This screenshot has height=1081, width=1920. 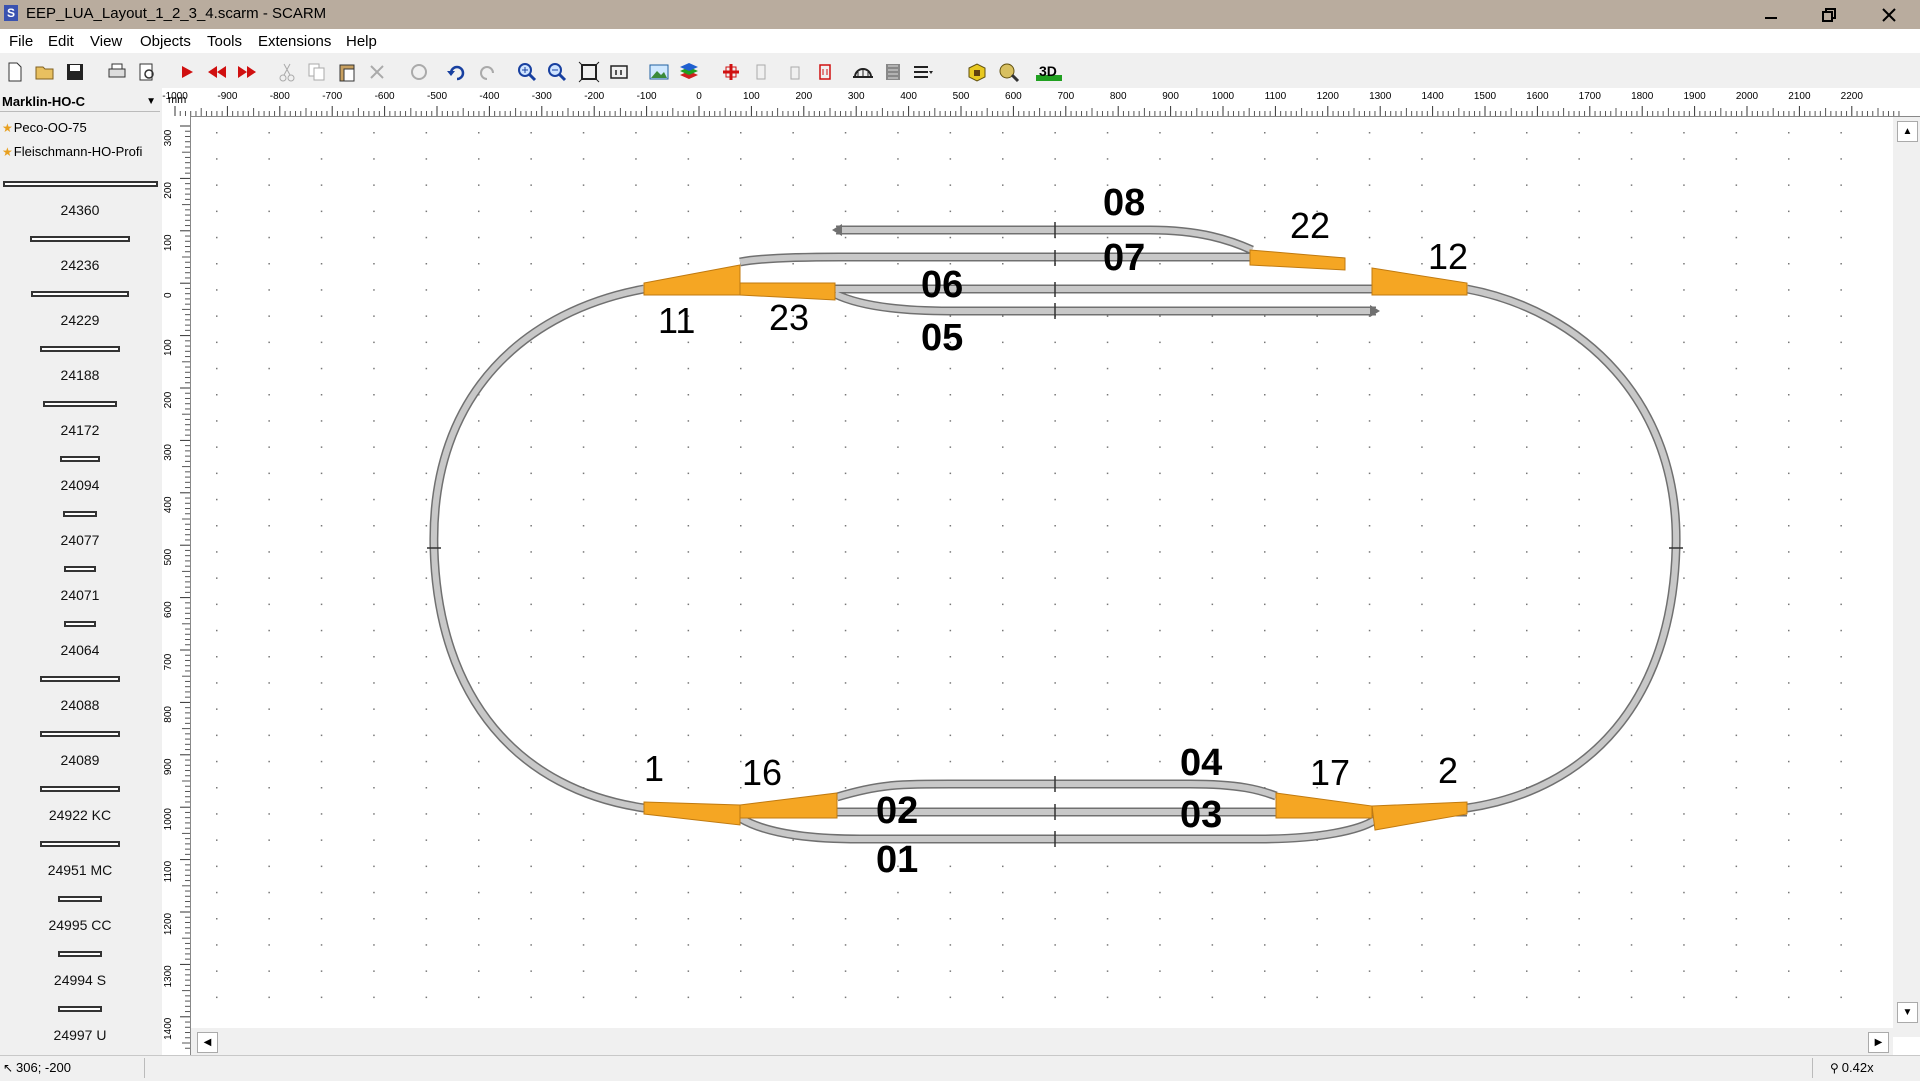 What do you see at coordinates (761, 72) in the screenshot?
I see `track-tool-icon` at bounding box center [761, 72].